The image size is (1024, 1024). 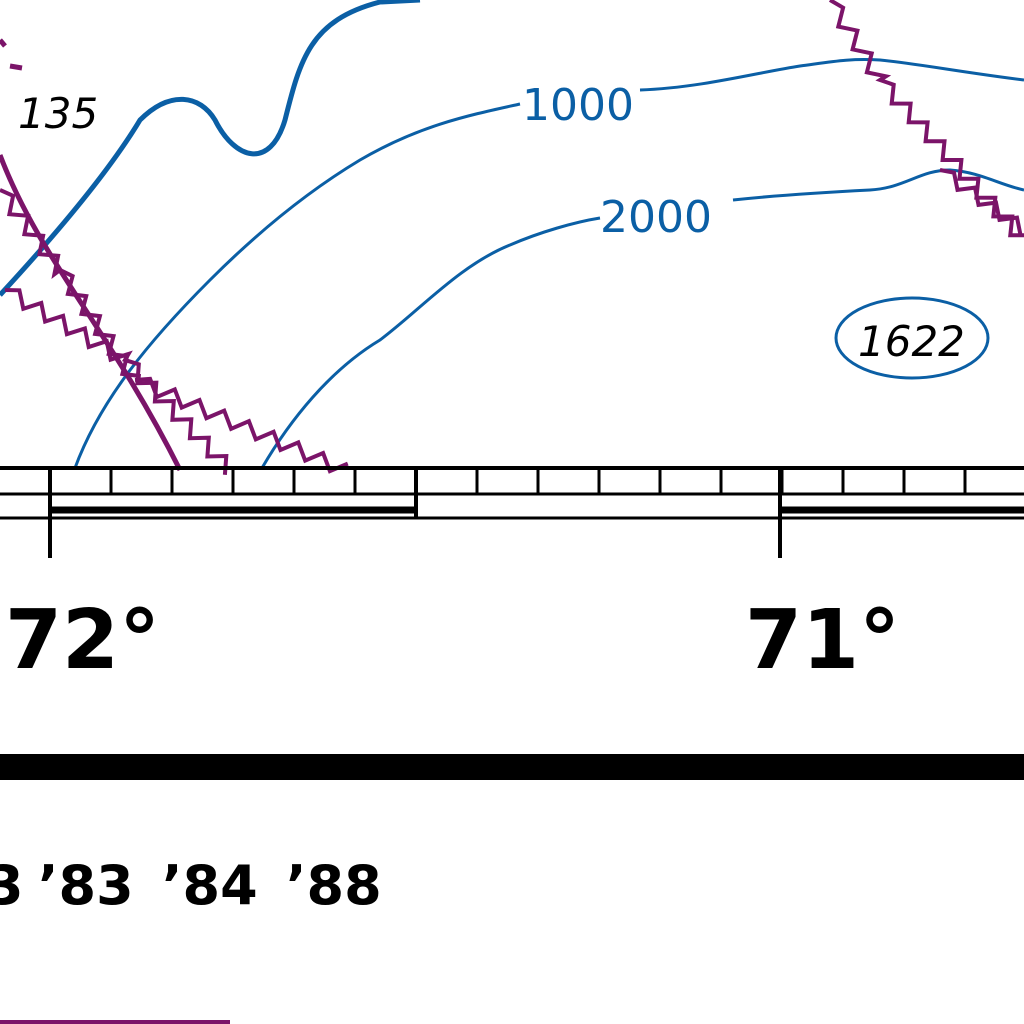 I want to click on contour-label-2000: 2000, so click(x=656, y=217).